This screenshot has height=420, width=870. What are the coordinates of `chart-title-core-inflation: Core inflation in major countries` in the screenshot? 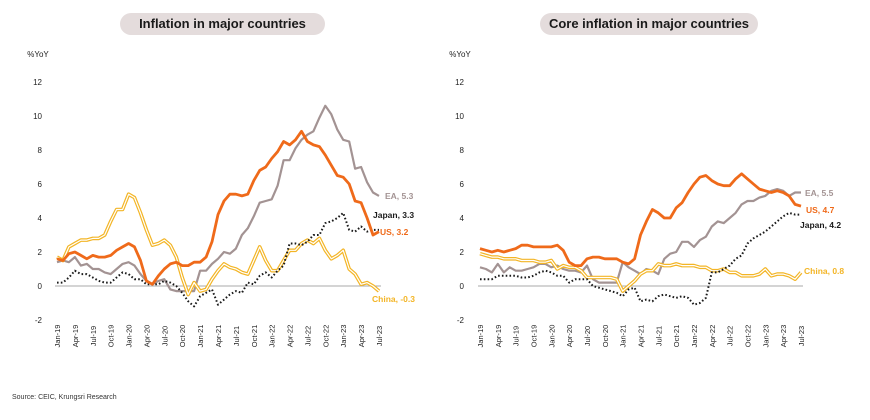 It's located at (649, 24).